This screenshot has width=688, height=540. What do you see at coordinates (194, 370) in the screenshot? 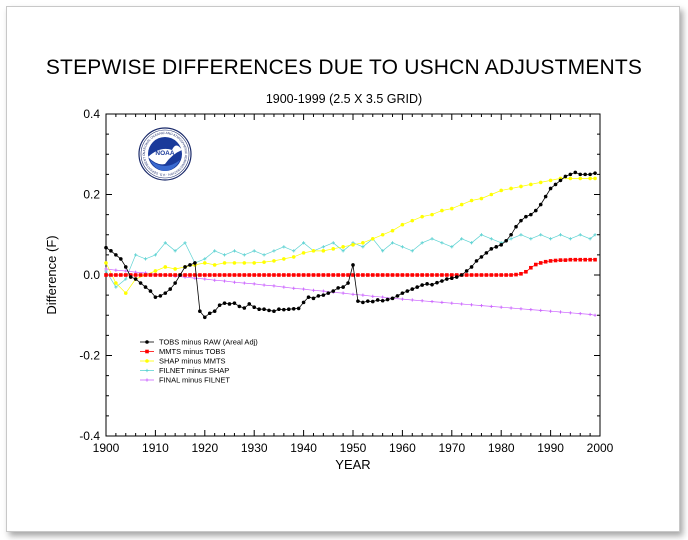
I see `legend-label: FILNET minus SHAP` at bounding box center [194, 370].